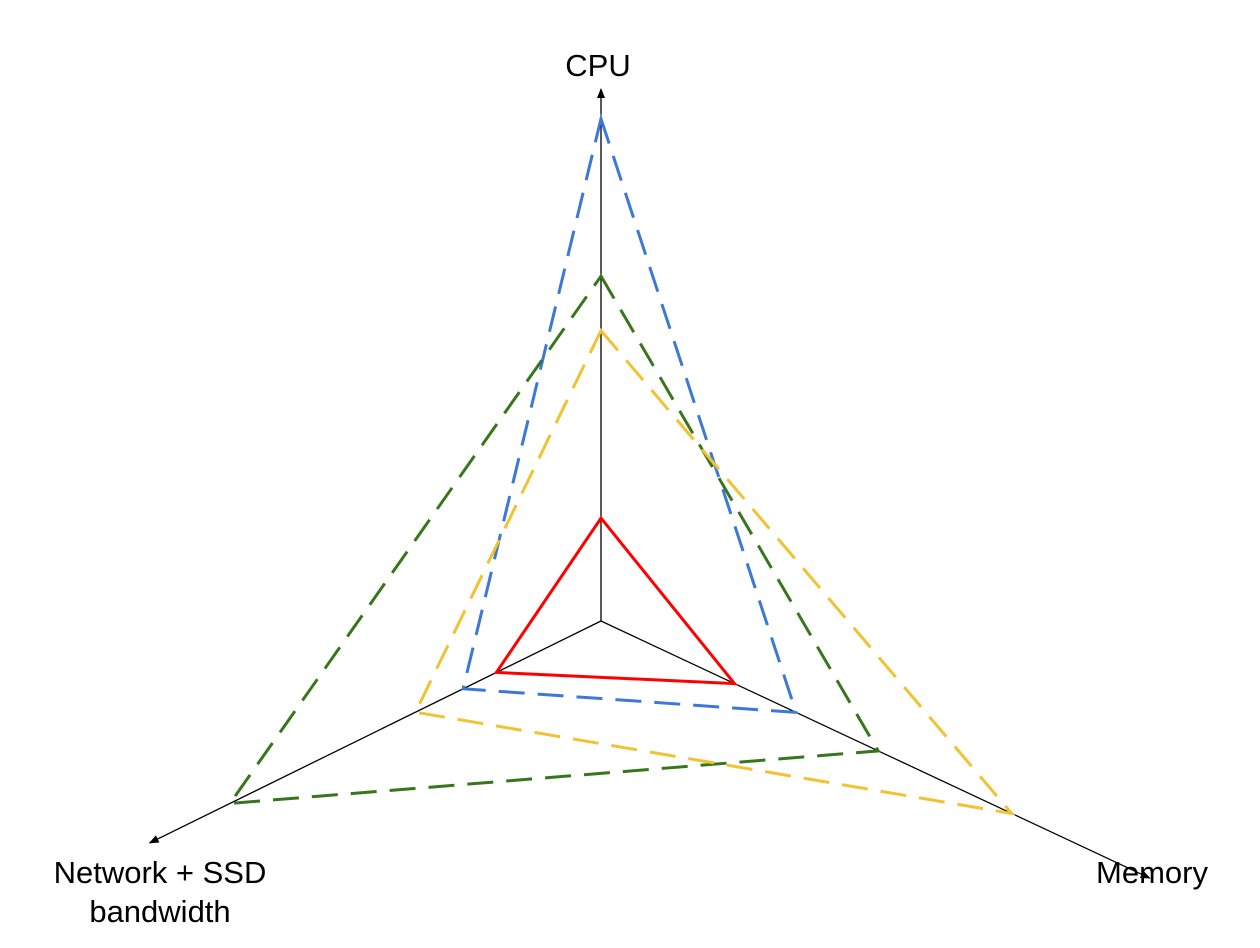 The height and width of the screenshot is (948, 1260). I want to click on memory-axis-label: Memory, so click(1152, 872).